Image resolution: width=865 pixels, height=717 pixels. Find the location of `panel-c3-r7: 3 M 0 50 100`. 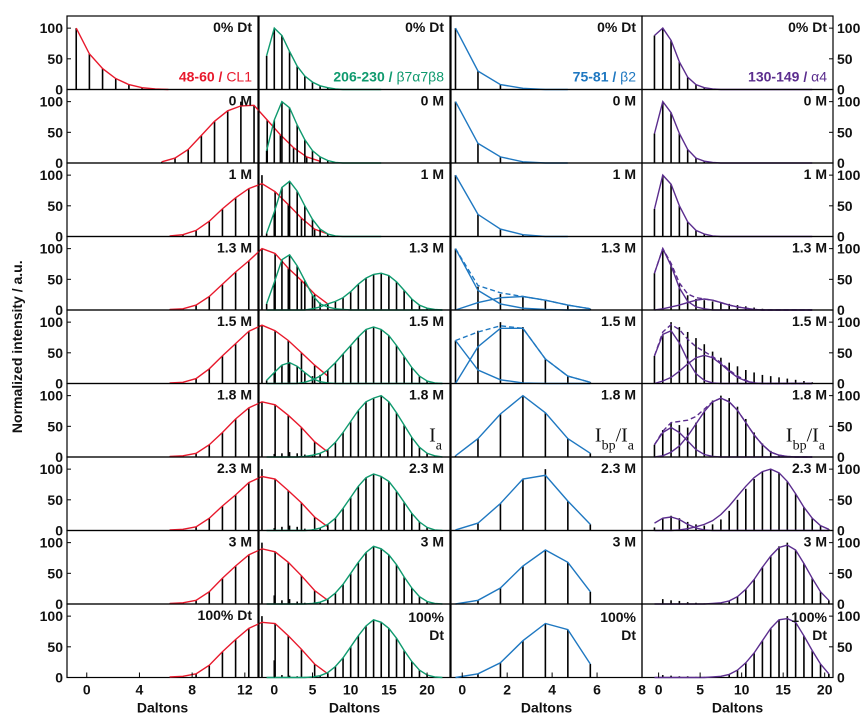

panel-c3-r7: 3 M 0 50 100 is located at coordinates (751, 570).